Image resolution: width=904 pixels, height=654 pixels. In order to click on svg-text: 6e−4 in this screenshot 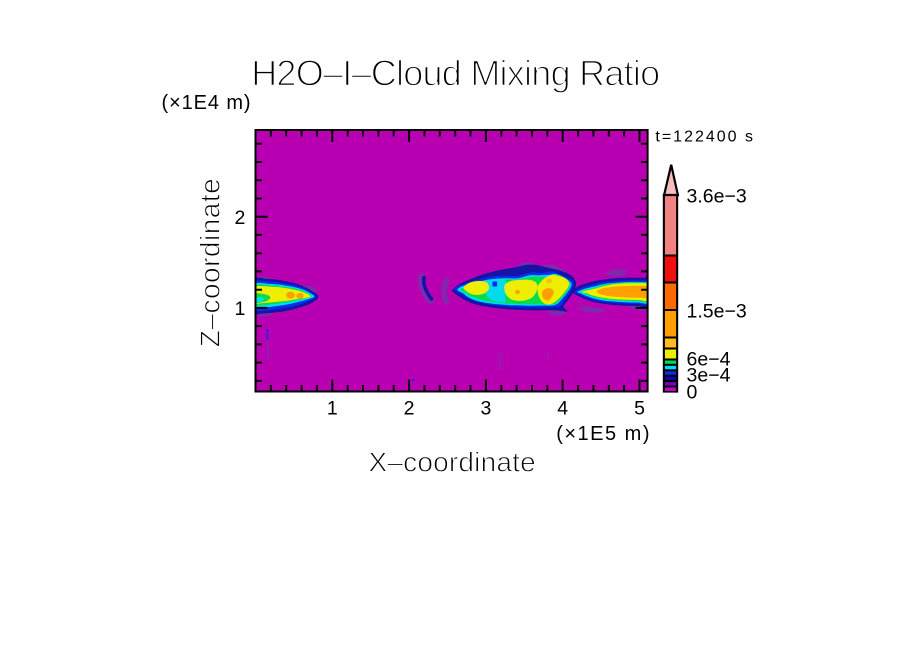, I will do `click(709, 360)`.